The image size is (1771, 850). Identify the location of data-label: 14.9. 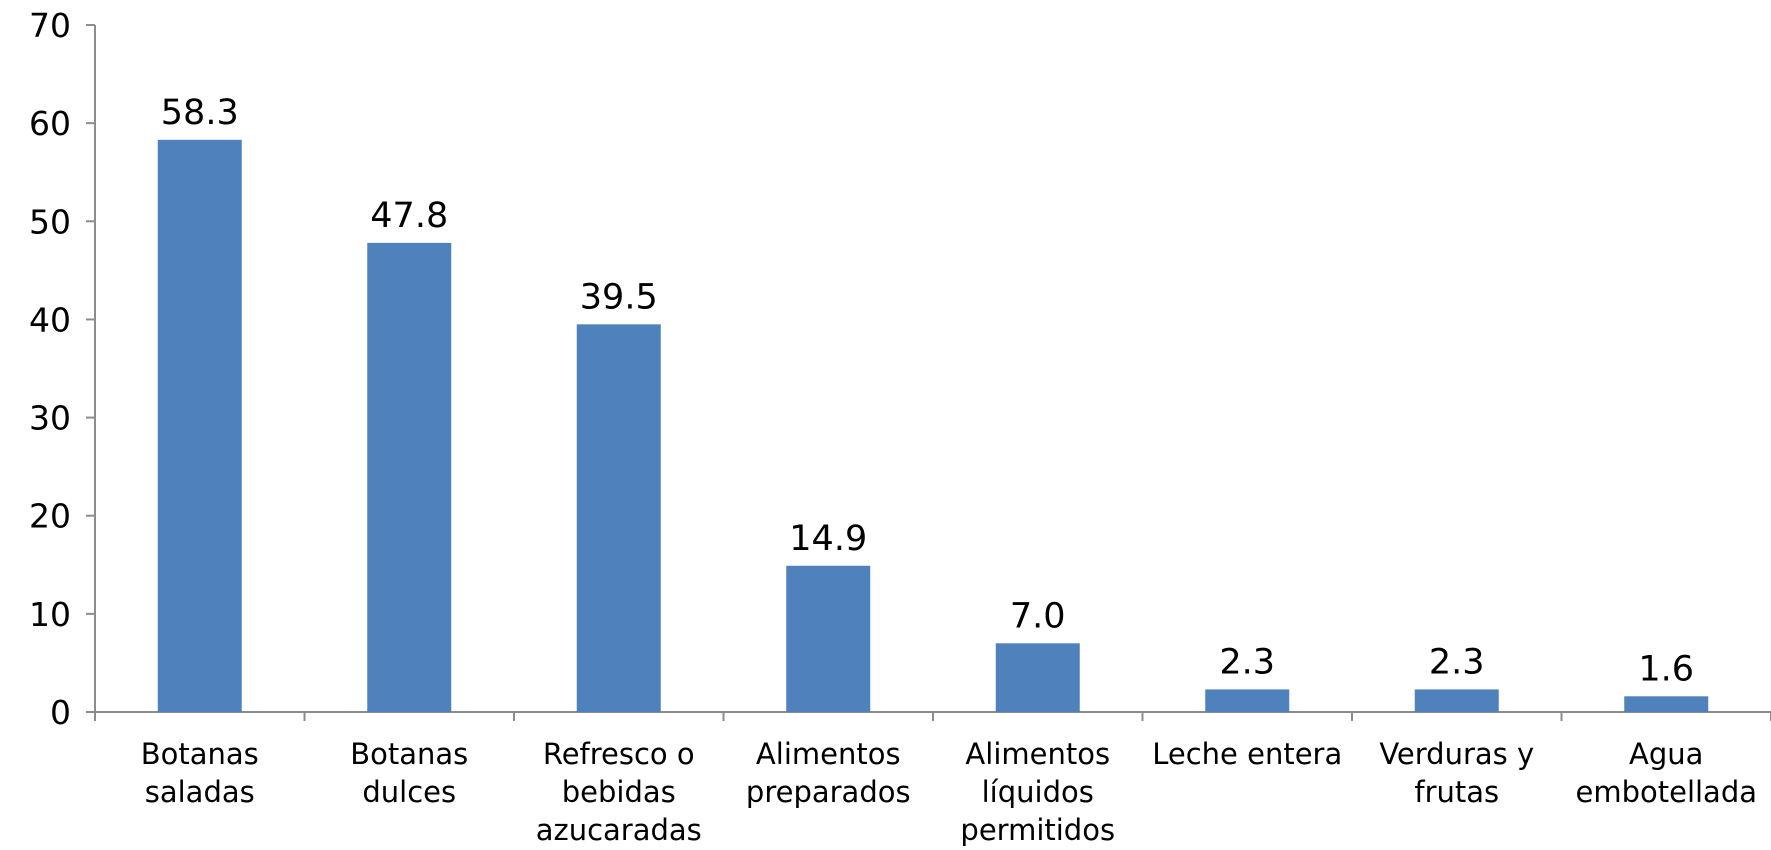
(828, 539).